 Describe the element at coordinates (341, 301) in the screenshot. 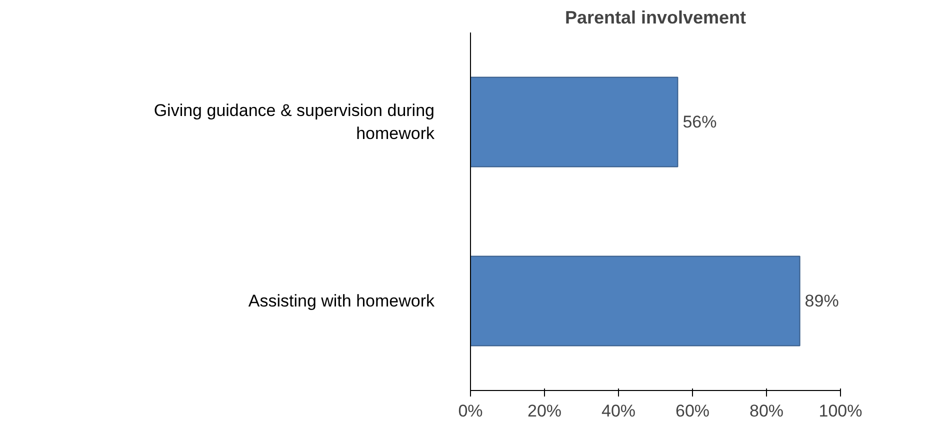

I see `y-tick-label: Assisting with homework` at that location.